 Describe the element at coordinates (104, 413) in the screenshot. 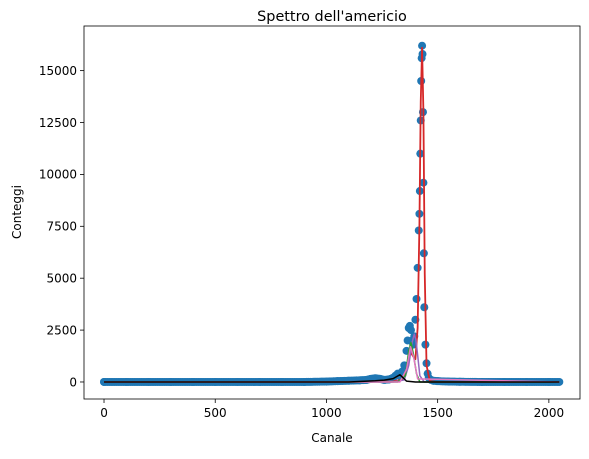

I see `x-tick-label: 0` at that location.